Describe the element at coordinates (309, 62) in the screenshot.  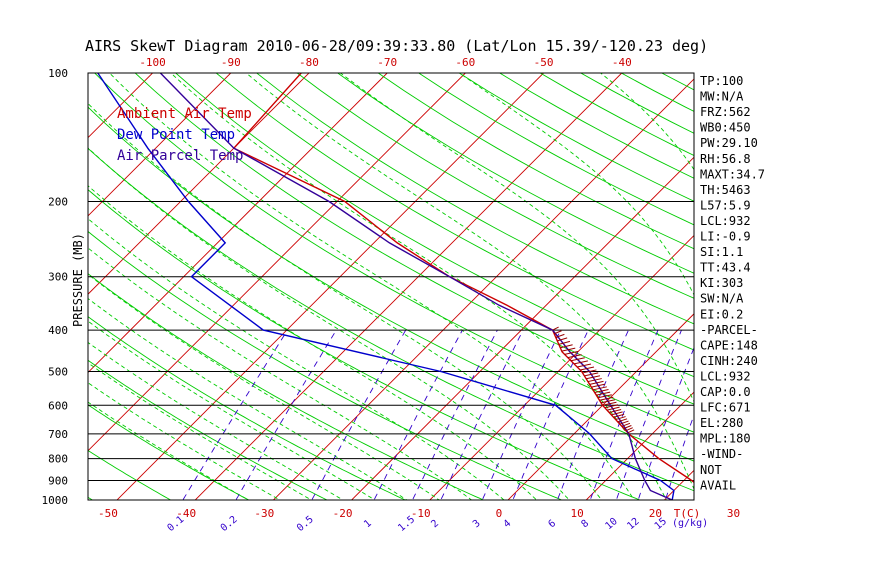
I see `top-temp-tick-label: -80` at that location.